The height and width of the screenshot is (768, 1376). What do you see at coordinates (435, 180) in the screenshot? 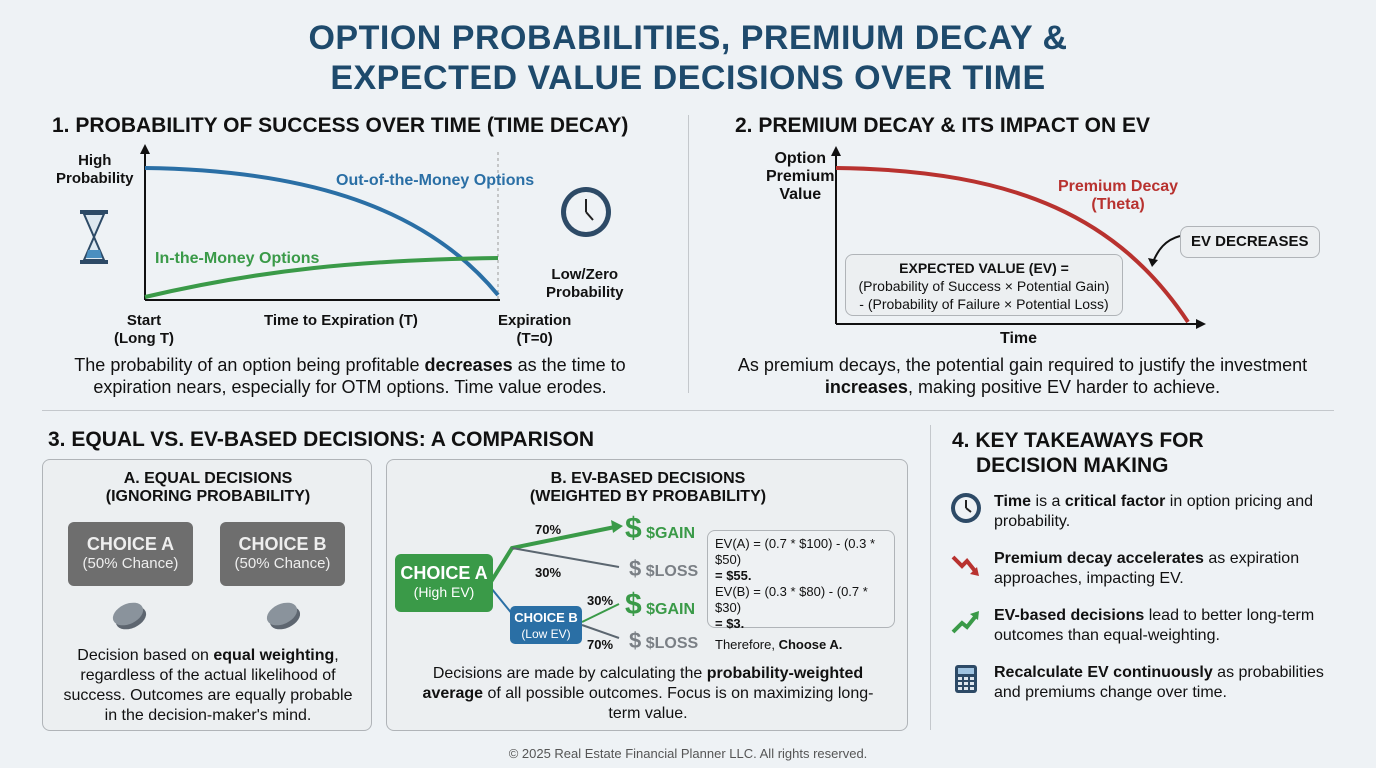
I see `otm-label: Out-of-the-Money Options` at bounding box center [435, 180].